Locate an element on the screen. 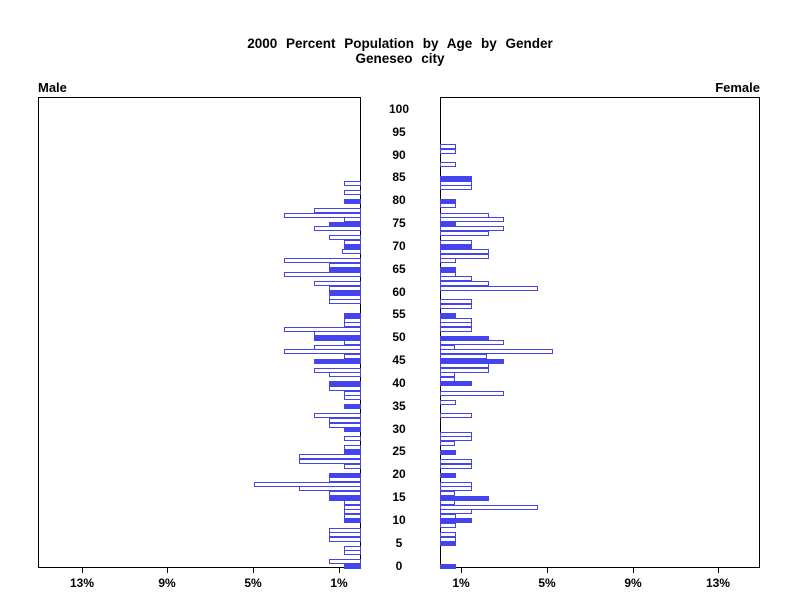 This screenshot has height=600, width=800. male-pct-13-tick is located at coordinates (82, 570).